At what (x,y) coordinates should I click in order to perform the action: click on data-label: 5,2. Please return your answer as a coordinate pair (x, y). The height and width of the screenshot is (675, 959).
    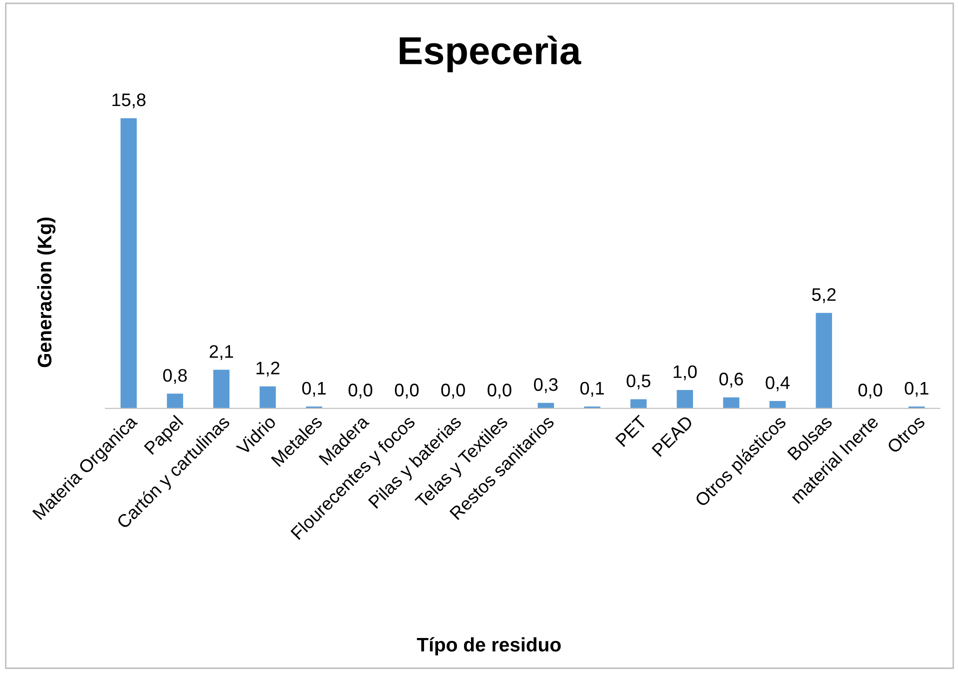
    Looking at the image, I should click on (824, 296).